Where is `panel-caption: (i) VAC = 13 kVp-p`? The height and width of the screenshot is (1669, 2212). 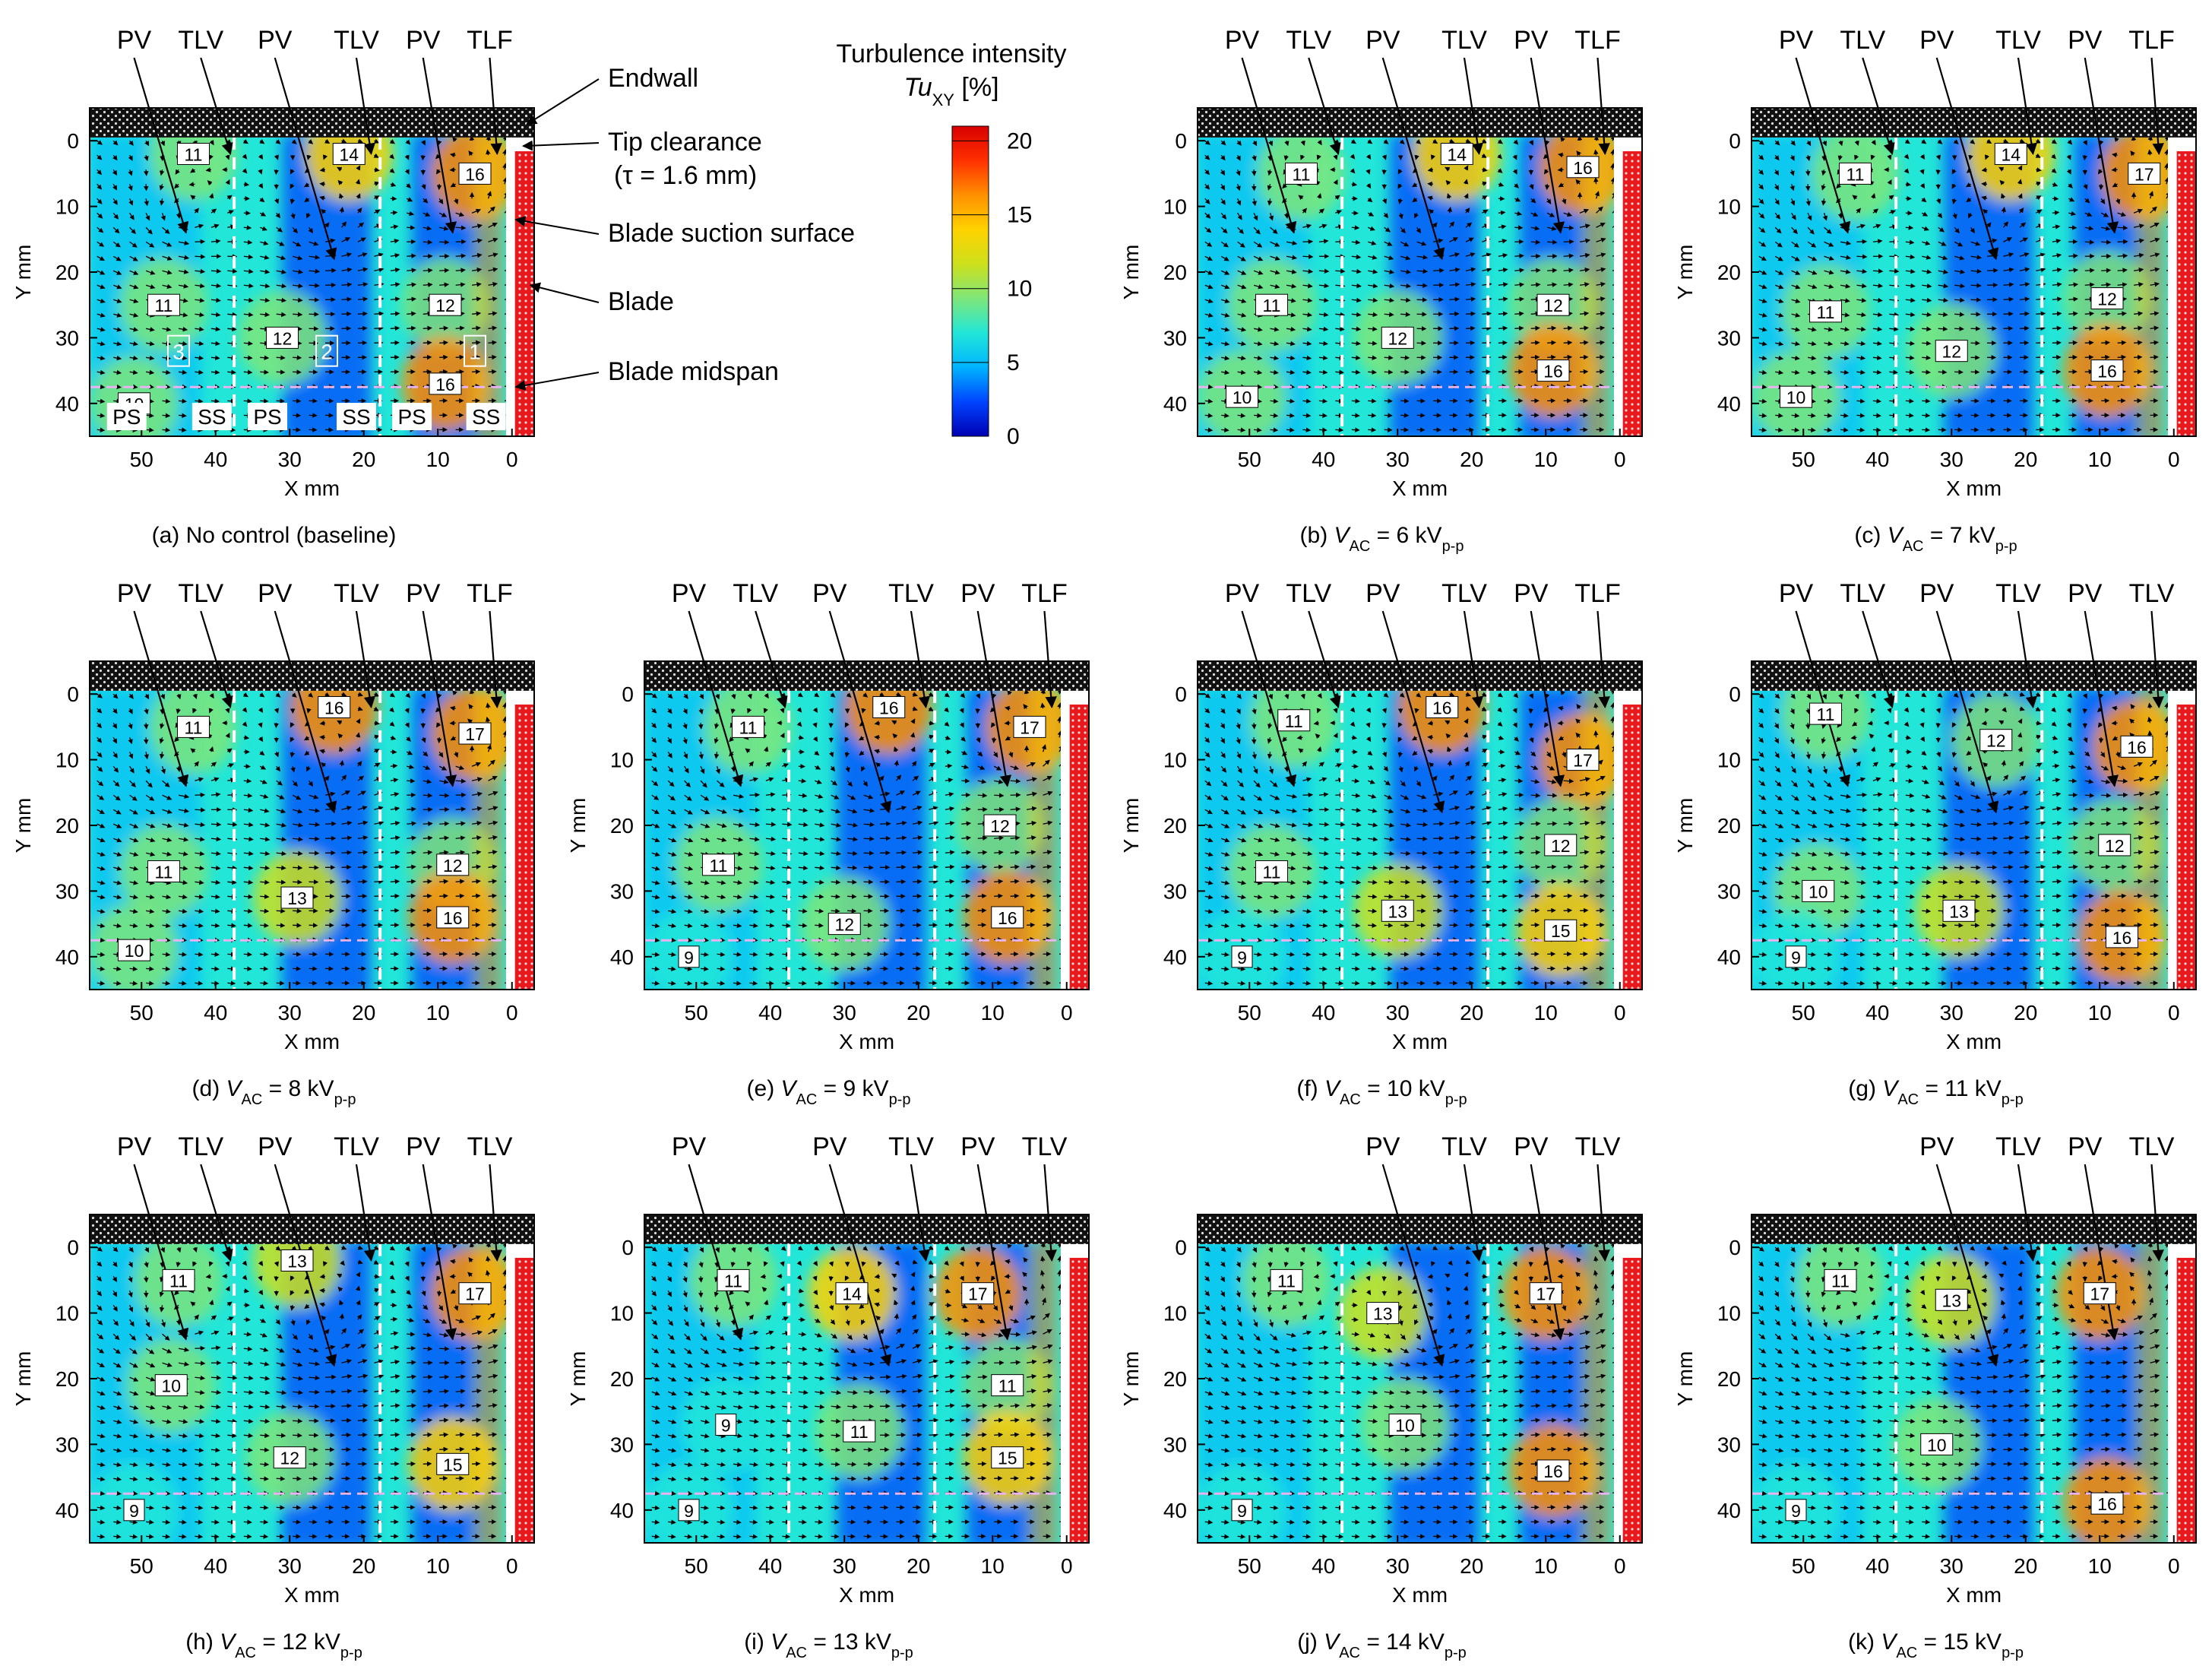
panel-caption: (i) VAC = 13 kVp-p is located at coordinates (828, 1645).